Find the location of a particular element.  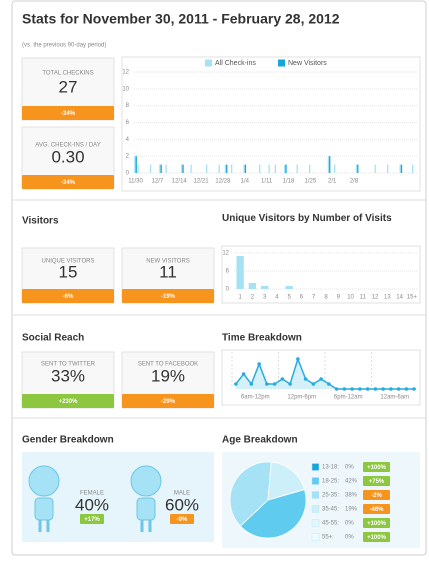

y-tick-label: 2 is located at coordinates (128, 157).